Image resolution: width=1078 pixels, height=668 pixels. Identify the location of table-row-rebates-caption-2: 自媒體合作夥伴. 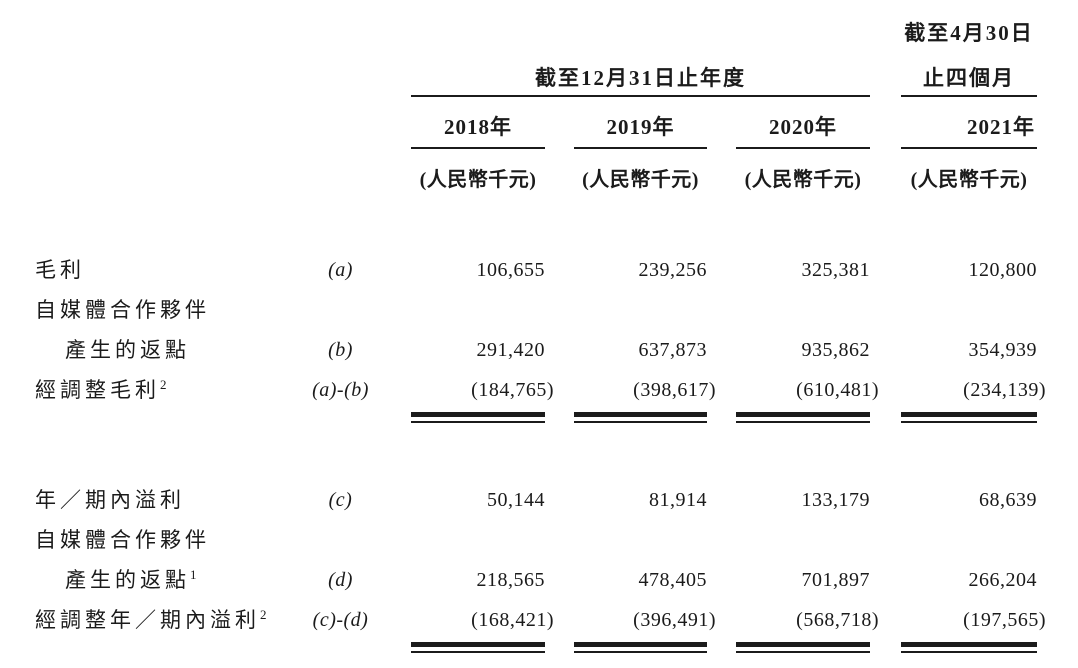
(539, 540).